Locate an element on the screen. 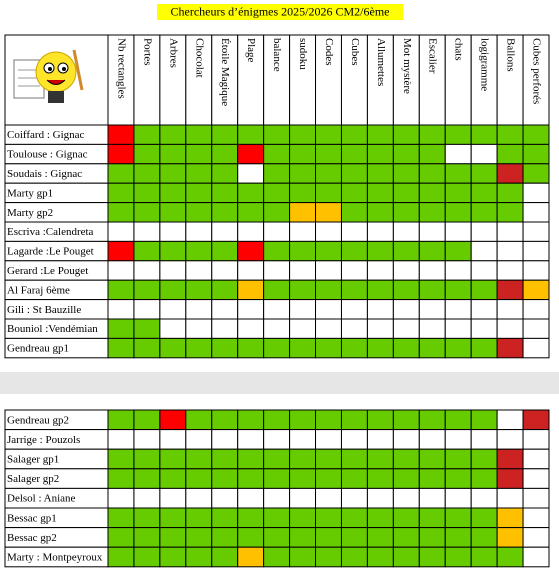 This screenshot has height=584, width=559. column-header: Mot mystère is located at coordinates (407, 66).